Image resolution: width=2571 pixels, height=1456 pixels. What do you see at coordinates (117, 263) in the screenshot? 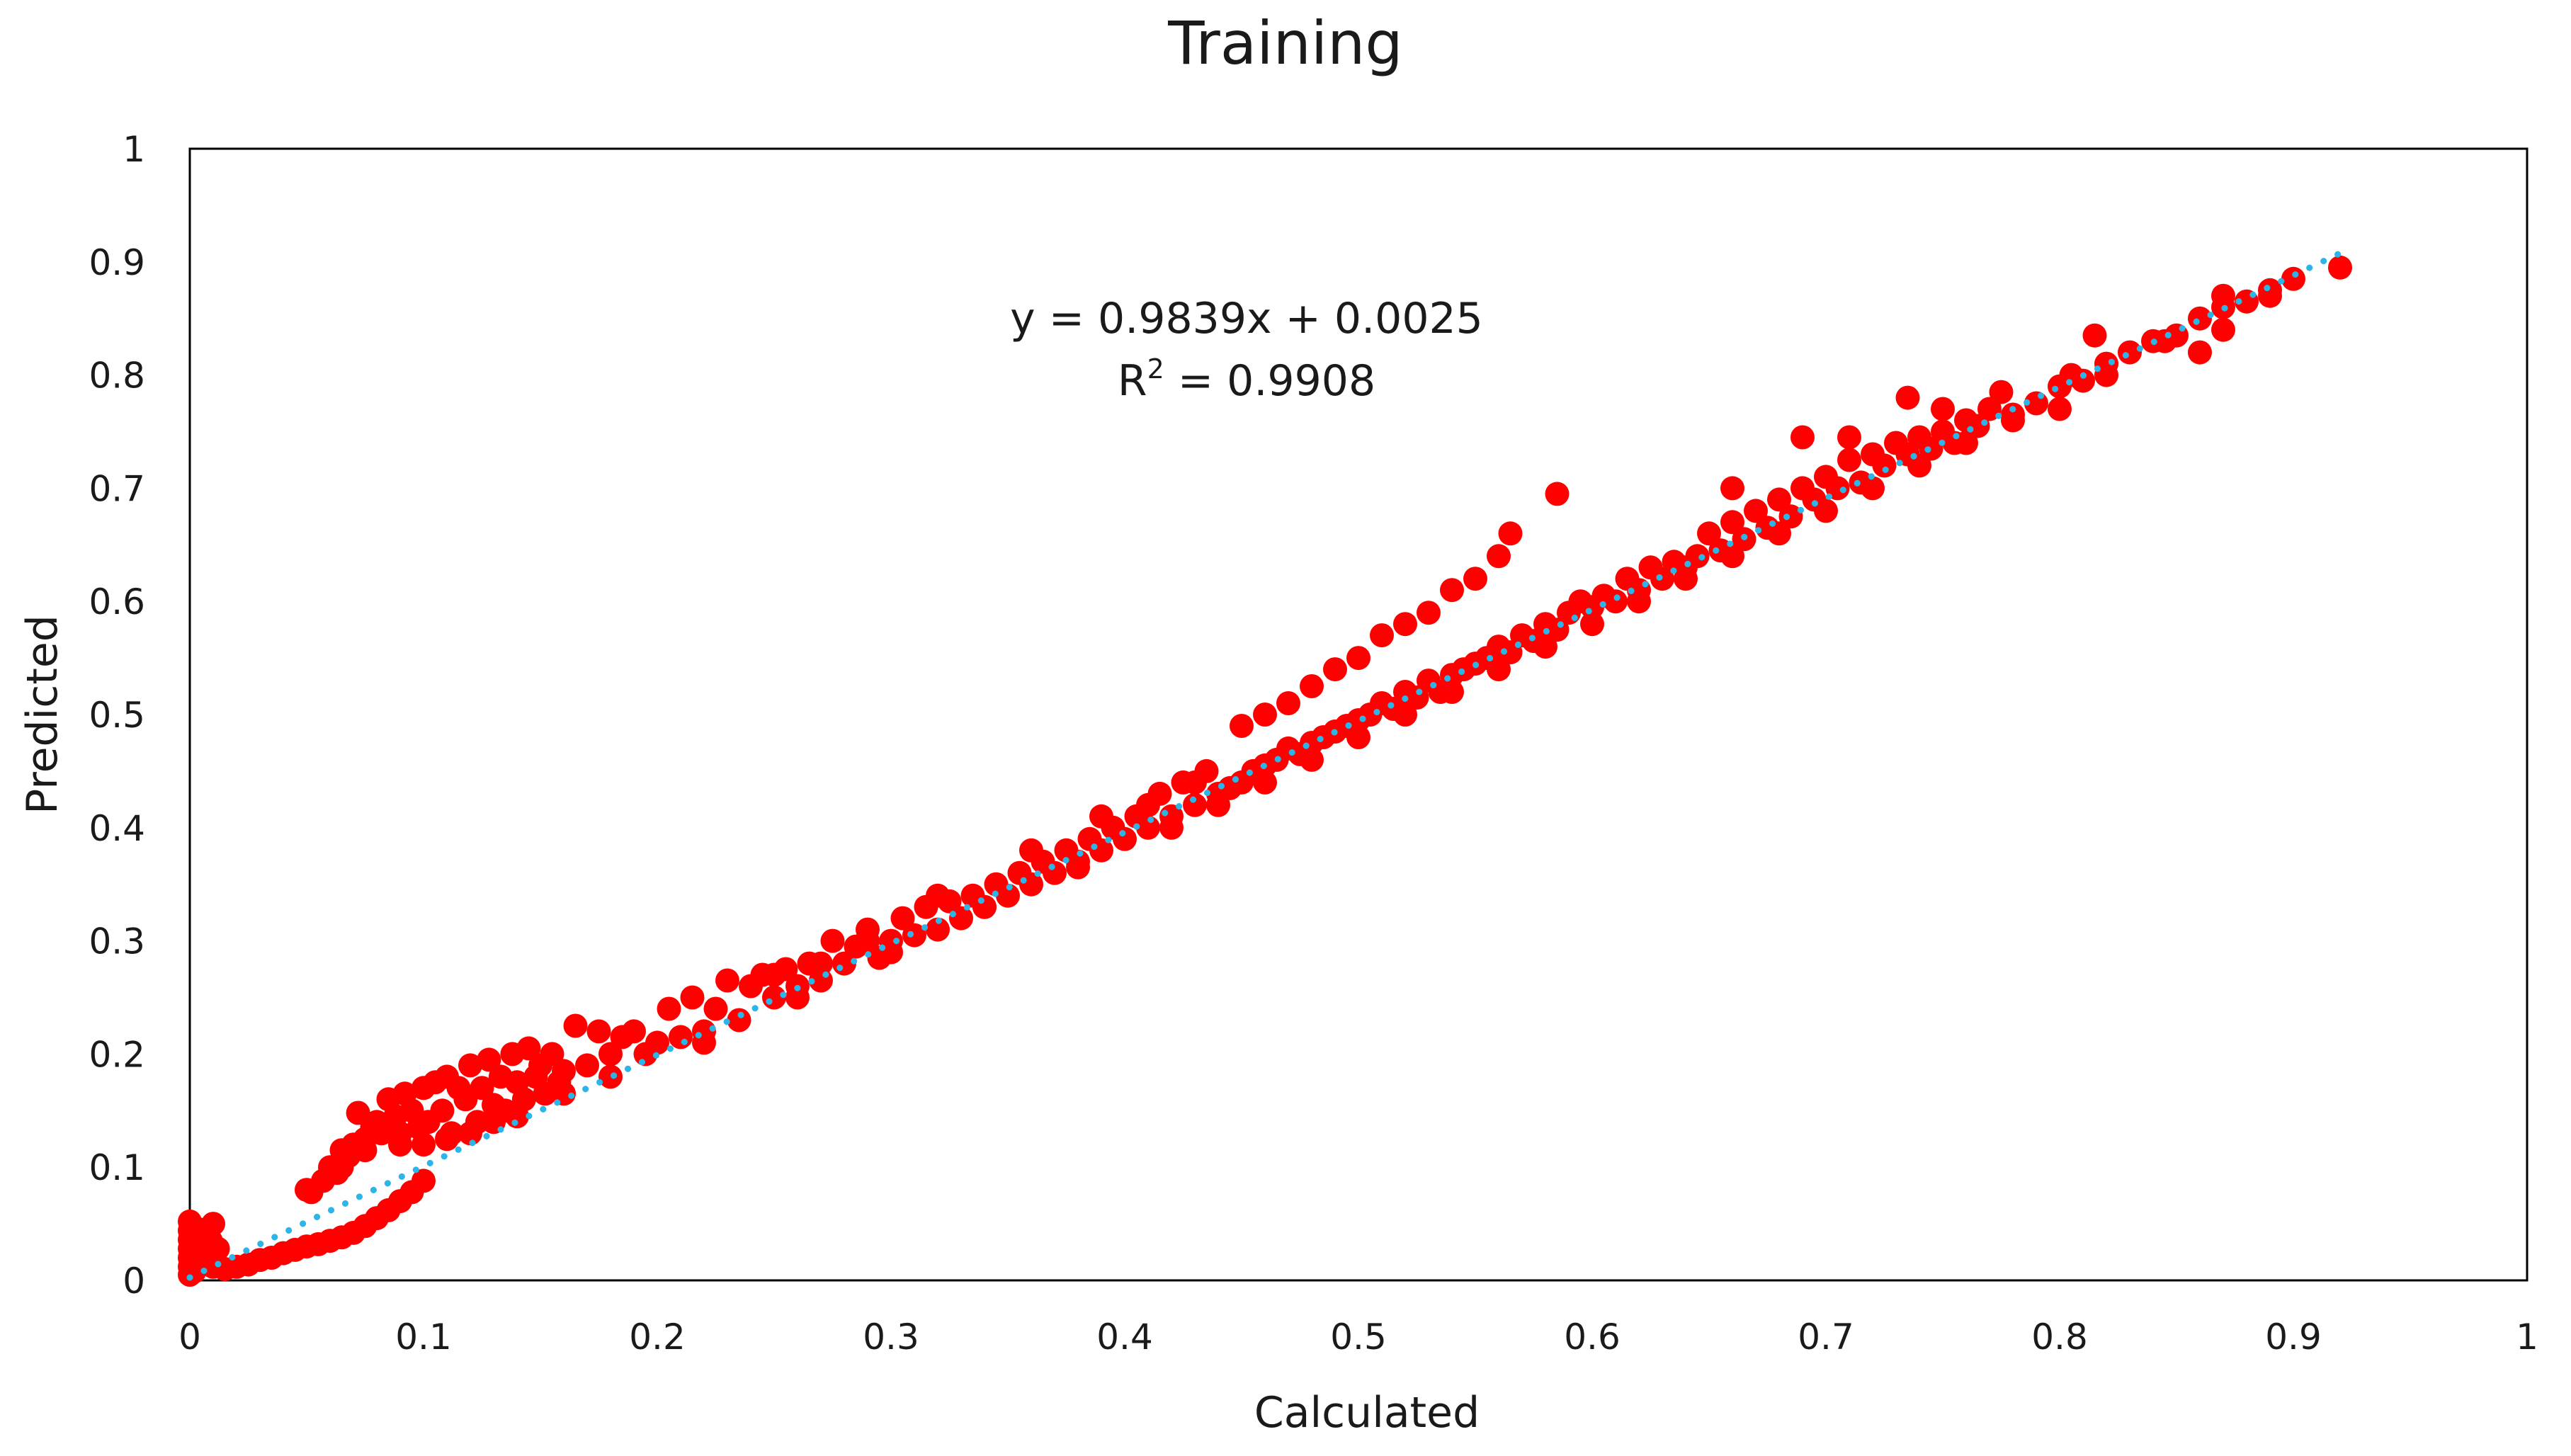
I see `y-tick-label: 0.9` at bounding box center [117, 263].